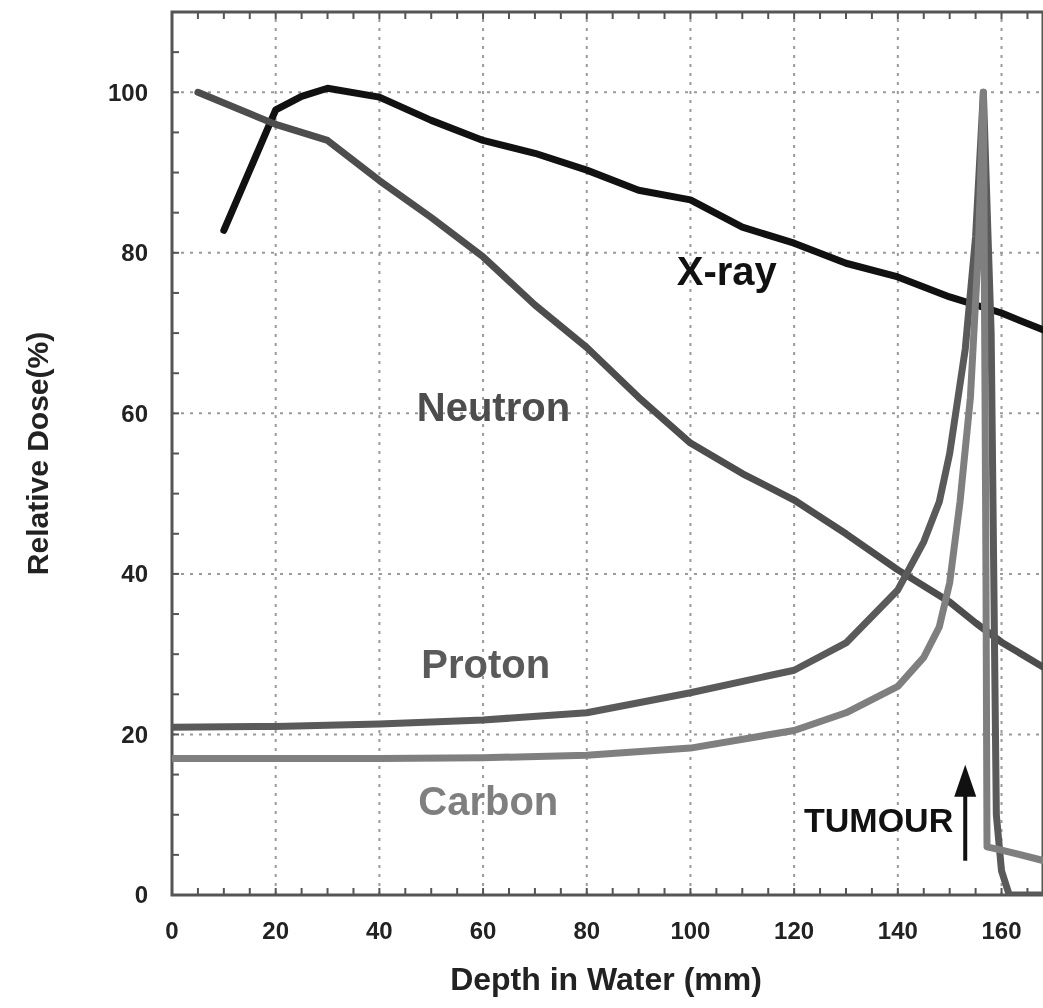 The image size is (1043, 1008). Describe the element at coordinates (727, 270) in the screenshot. I see `series-label: X-ray` at that location.